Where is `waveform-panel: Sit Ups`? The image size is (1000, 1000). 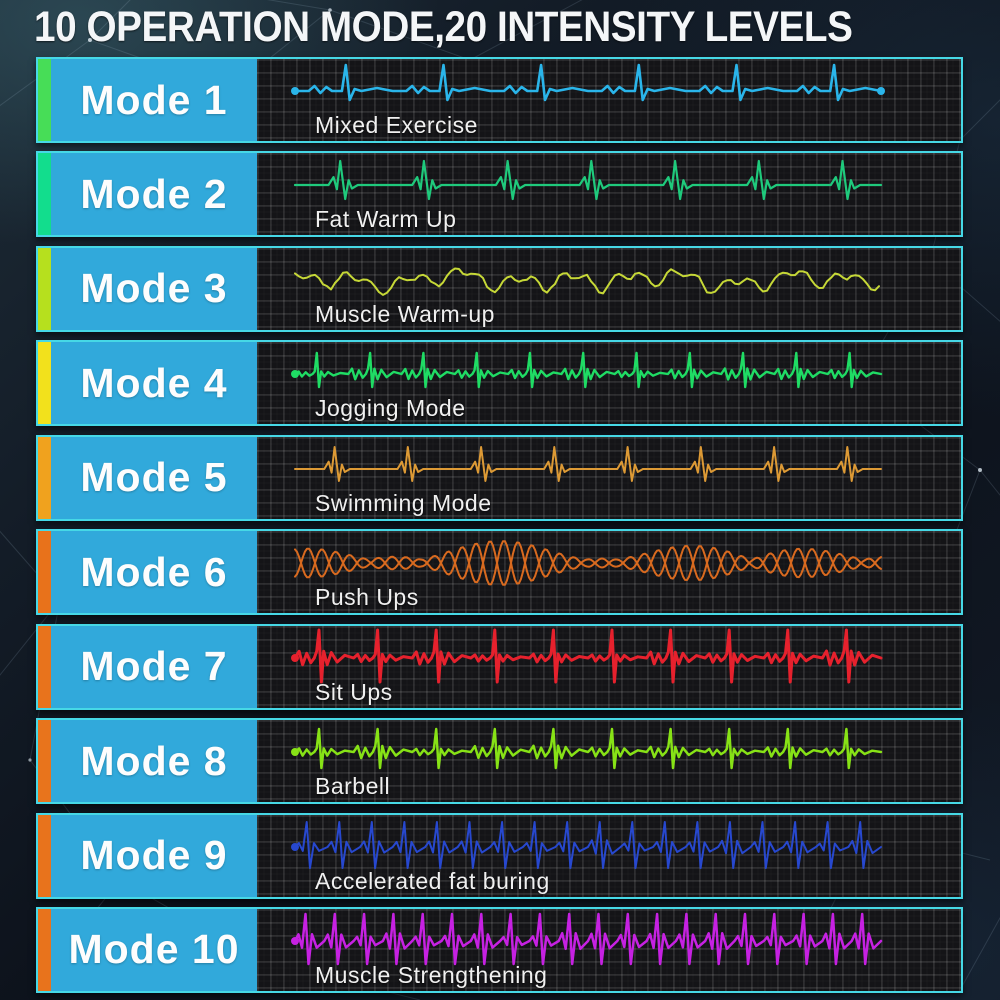 waveform-panel: Sit Ups is located at coordinates (609, 666).